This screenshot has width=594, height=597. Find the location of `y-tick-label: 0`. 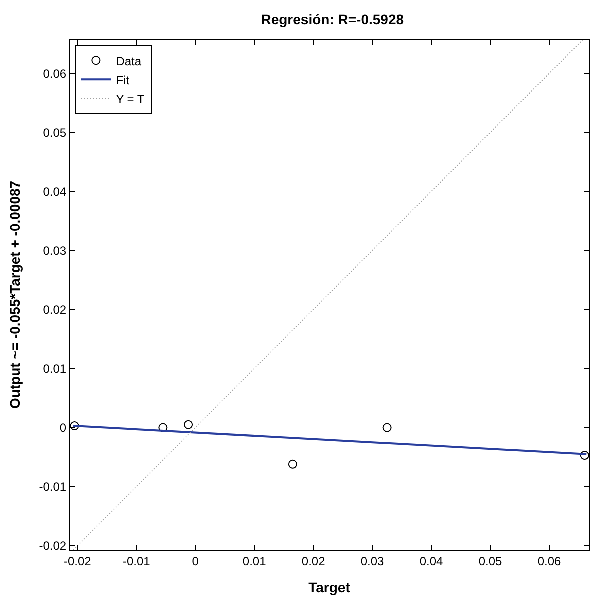

y-tick-label: 0 is located at coordinates (63, 428).